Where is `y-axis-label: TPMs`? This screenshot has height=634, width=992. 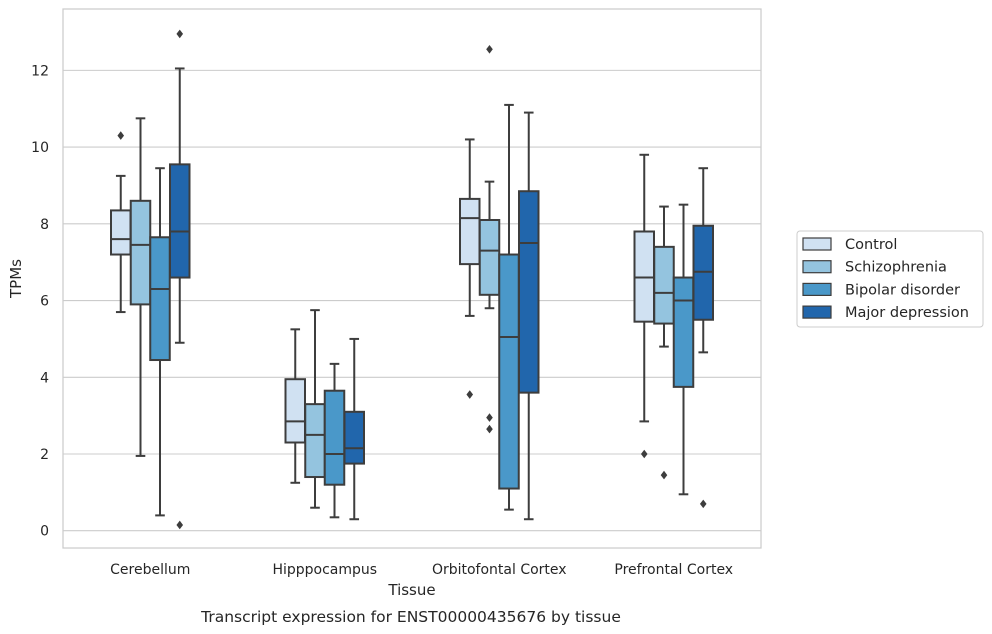
y-axis-label: TPMs is located at coordinates (16, 279).